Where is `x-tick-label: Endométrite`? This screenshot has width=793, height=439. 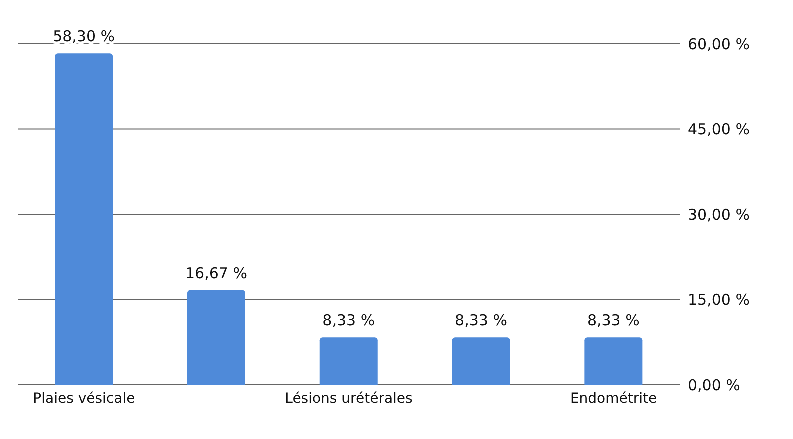 x-tick-label: Endométrite is located at coordinates (614, 398).